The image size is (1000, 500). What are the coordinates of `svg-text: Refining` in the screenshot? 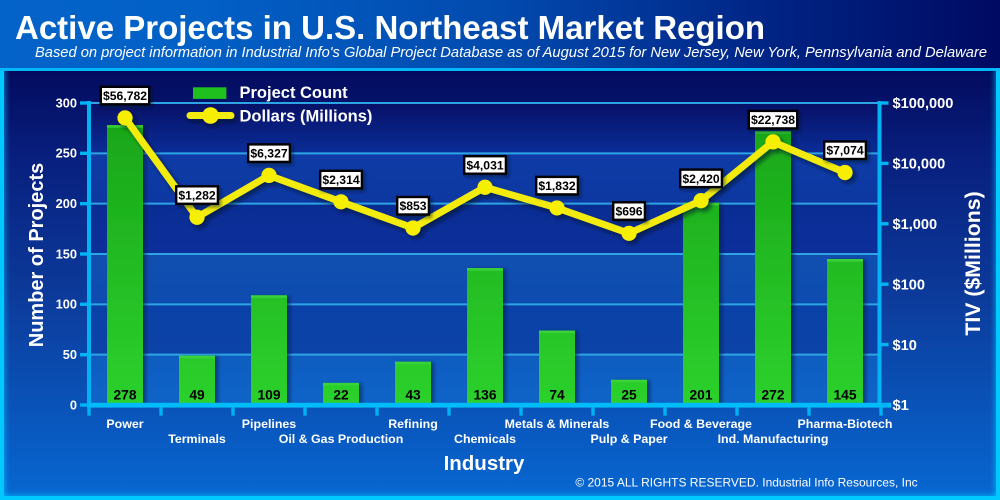 It's located at (413, 424).